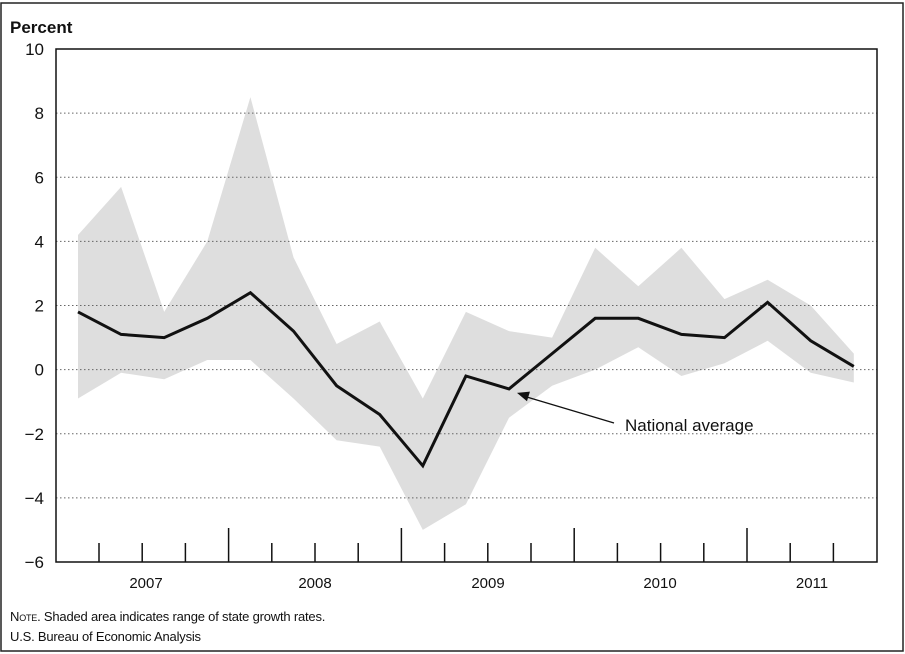  I want to click on x-year-label: 2010, so click(659, 583).